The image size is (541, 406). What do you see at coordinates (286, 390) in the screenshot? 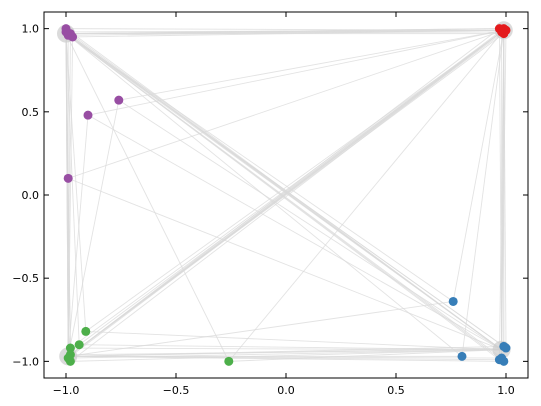
I see `x-tick-label: 0.0` at bounding box center [286, 390].